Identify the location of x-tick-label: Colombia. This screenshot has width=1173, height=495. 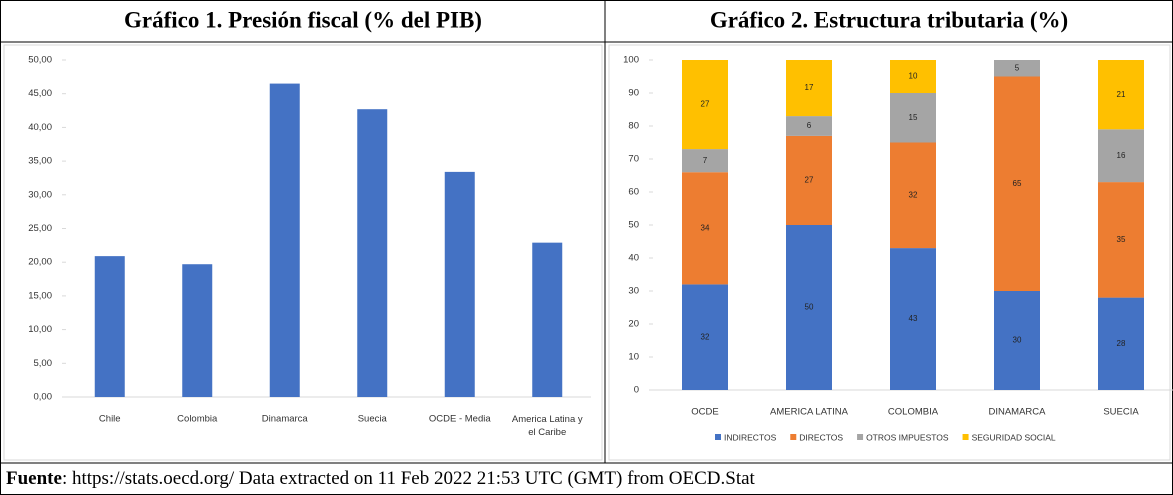
(197, 419).